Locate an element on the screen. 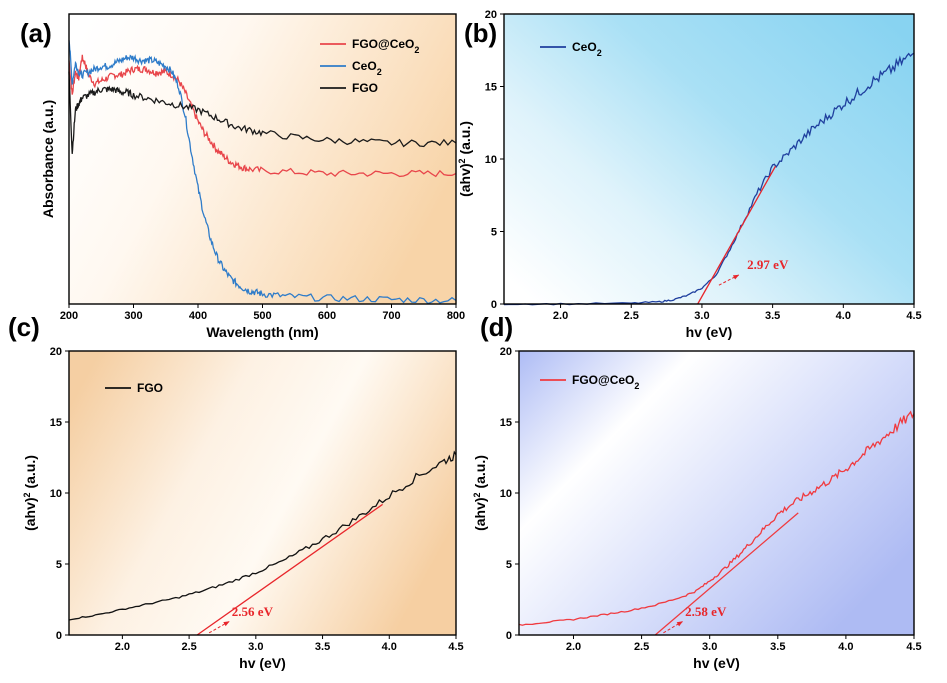 This screenshot has height=683, width=947. x-axis-title: Wavelength (nm) is located at coordinates (262, 332).